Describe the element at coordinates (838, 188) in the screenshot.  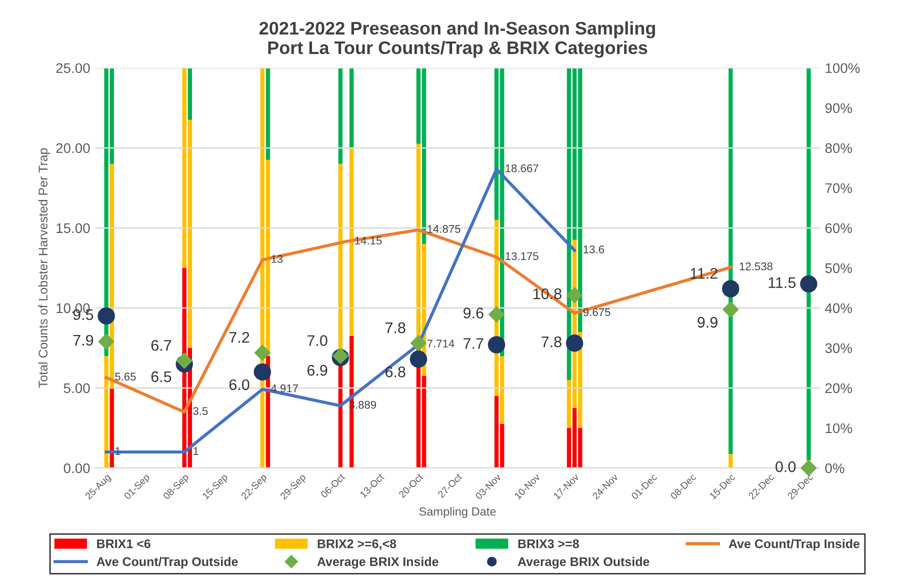
I see `y2-tick-label: 70%` at that location.